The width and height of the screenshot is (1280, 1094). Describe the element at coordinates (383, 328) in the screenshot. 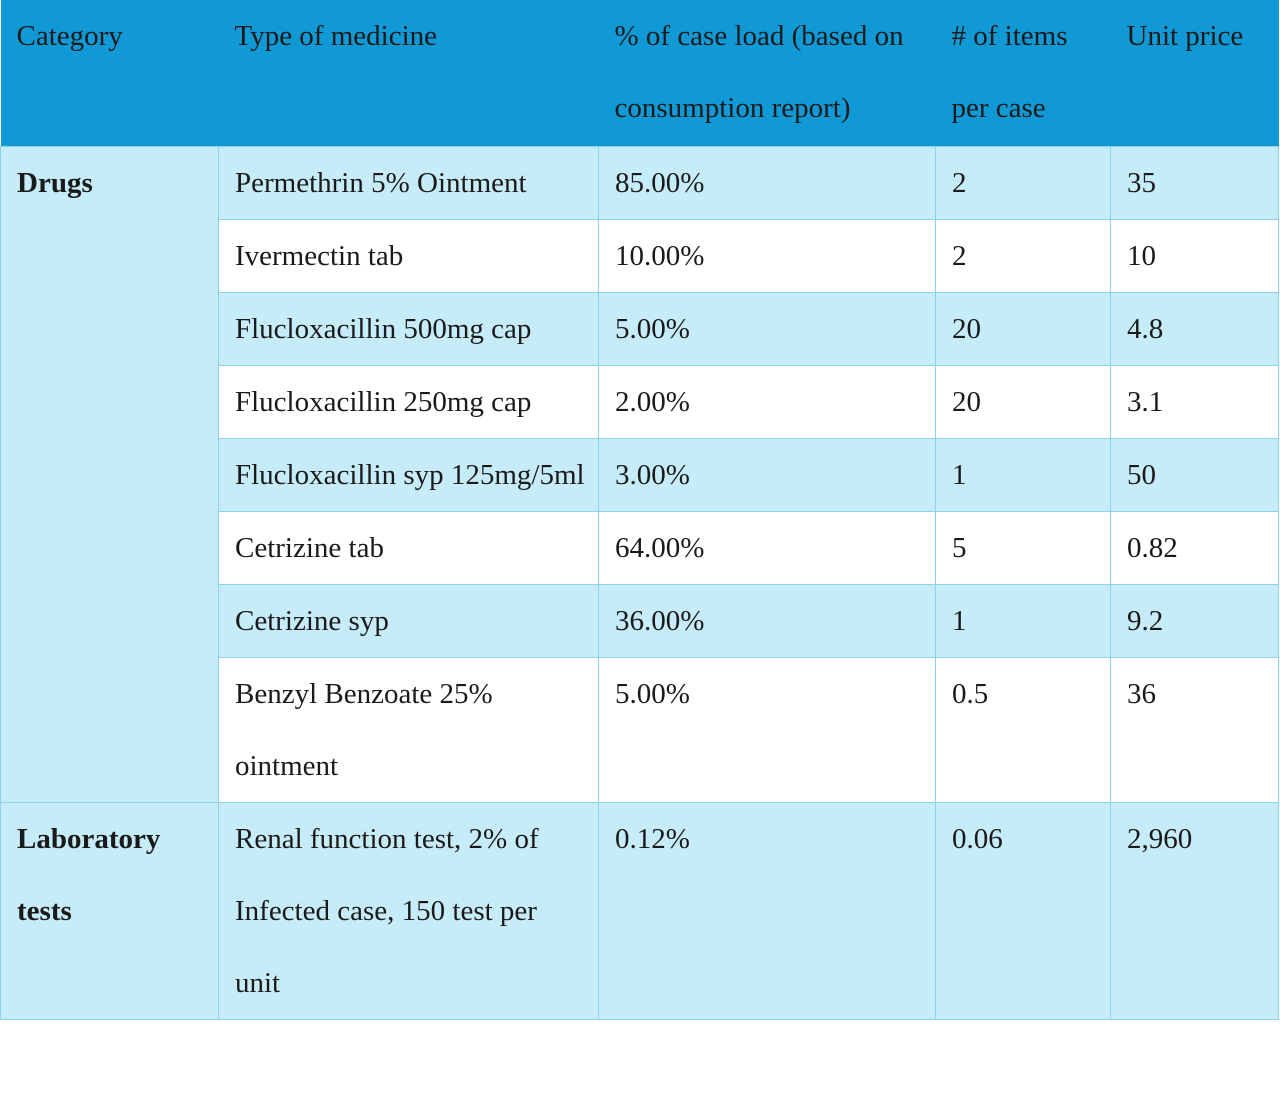

I see `medicine-name: Flucloxacillin 500mg cap` at that location.